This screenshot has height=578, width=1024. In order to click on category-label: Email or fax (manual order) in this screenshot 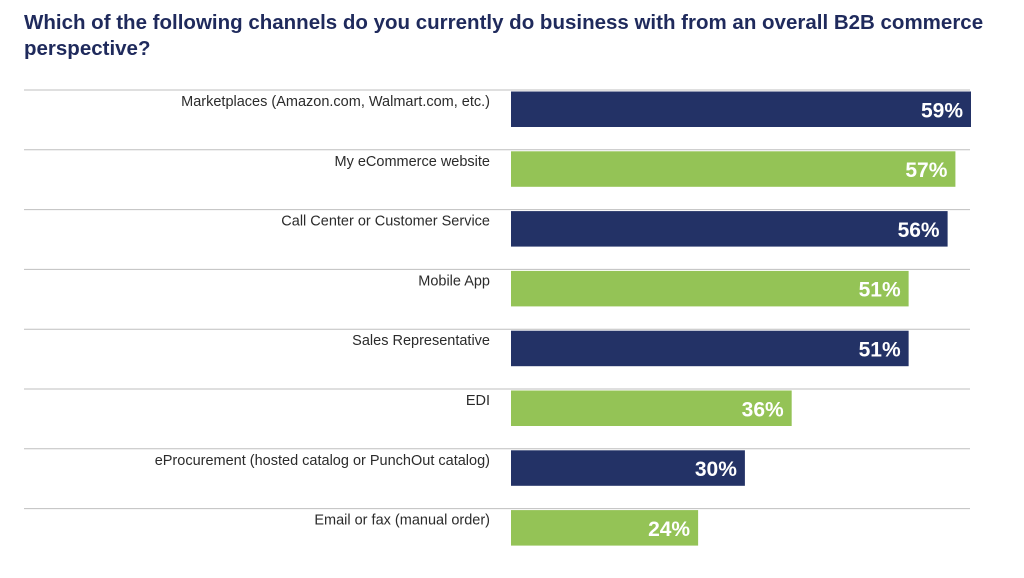, I will do `click(402, 521)`.